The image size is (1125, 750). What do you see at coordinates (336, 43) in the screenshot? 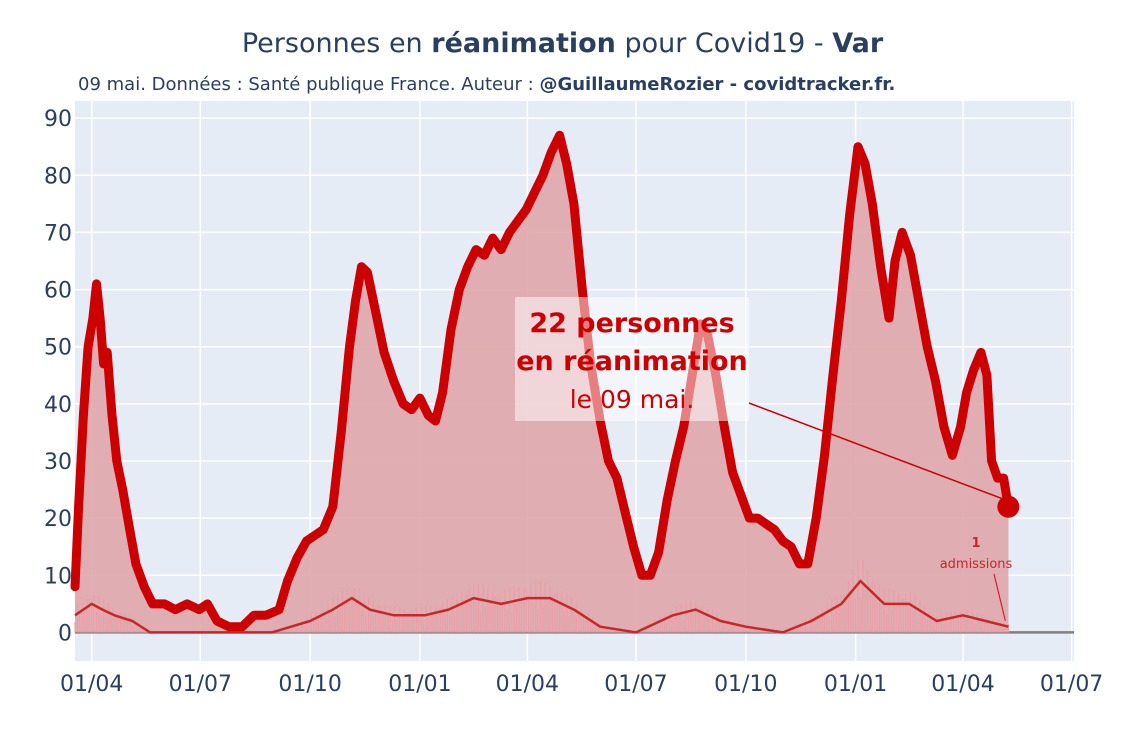
I see `title-prefix: Personnes en` at bounding box center [336, 43].